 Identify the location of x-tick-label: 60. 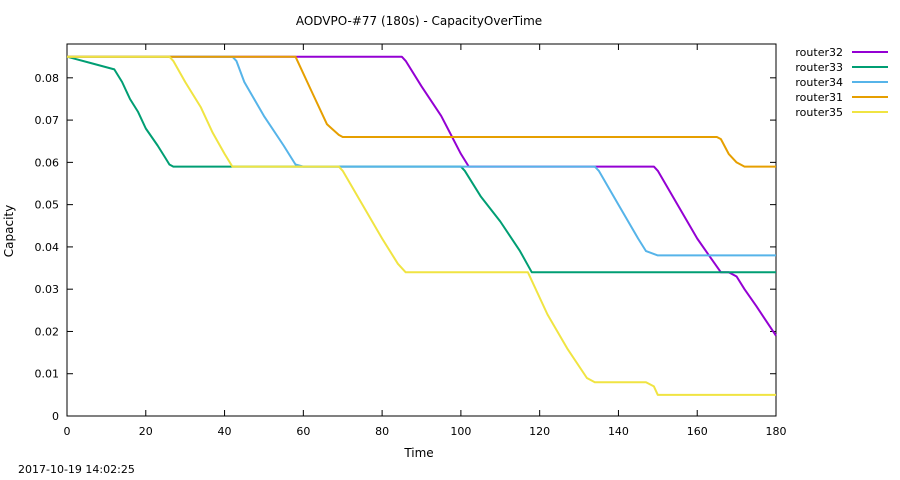
(303, 431).